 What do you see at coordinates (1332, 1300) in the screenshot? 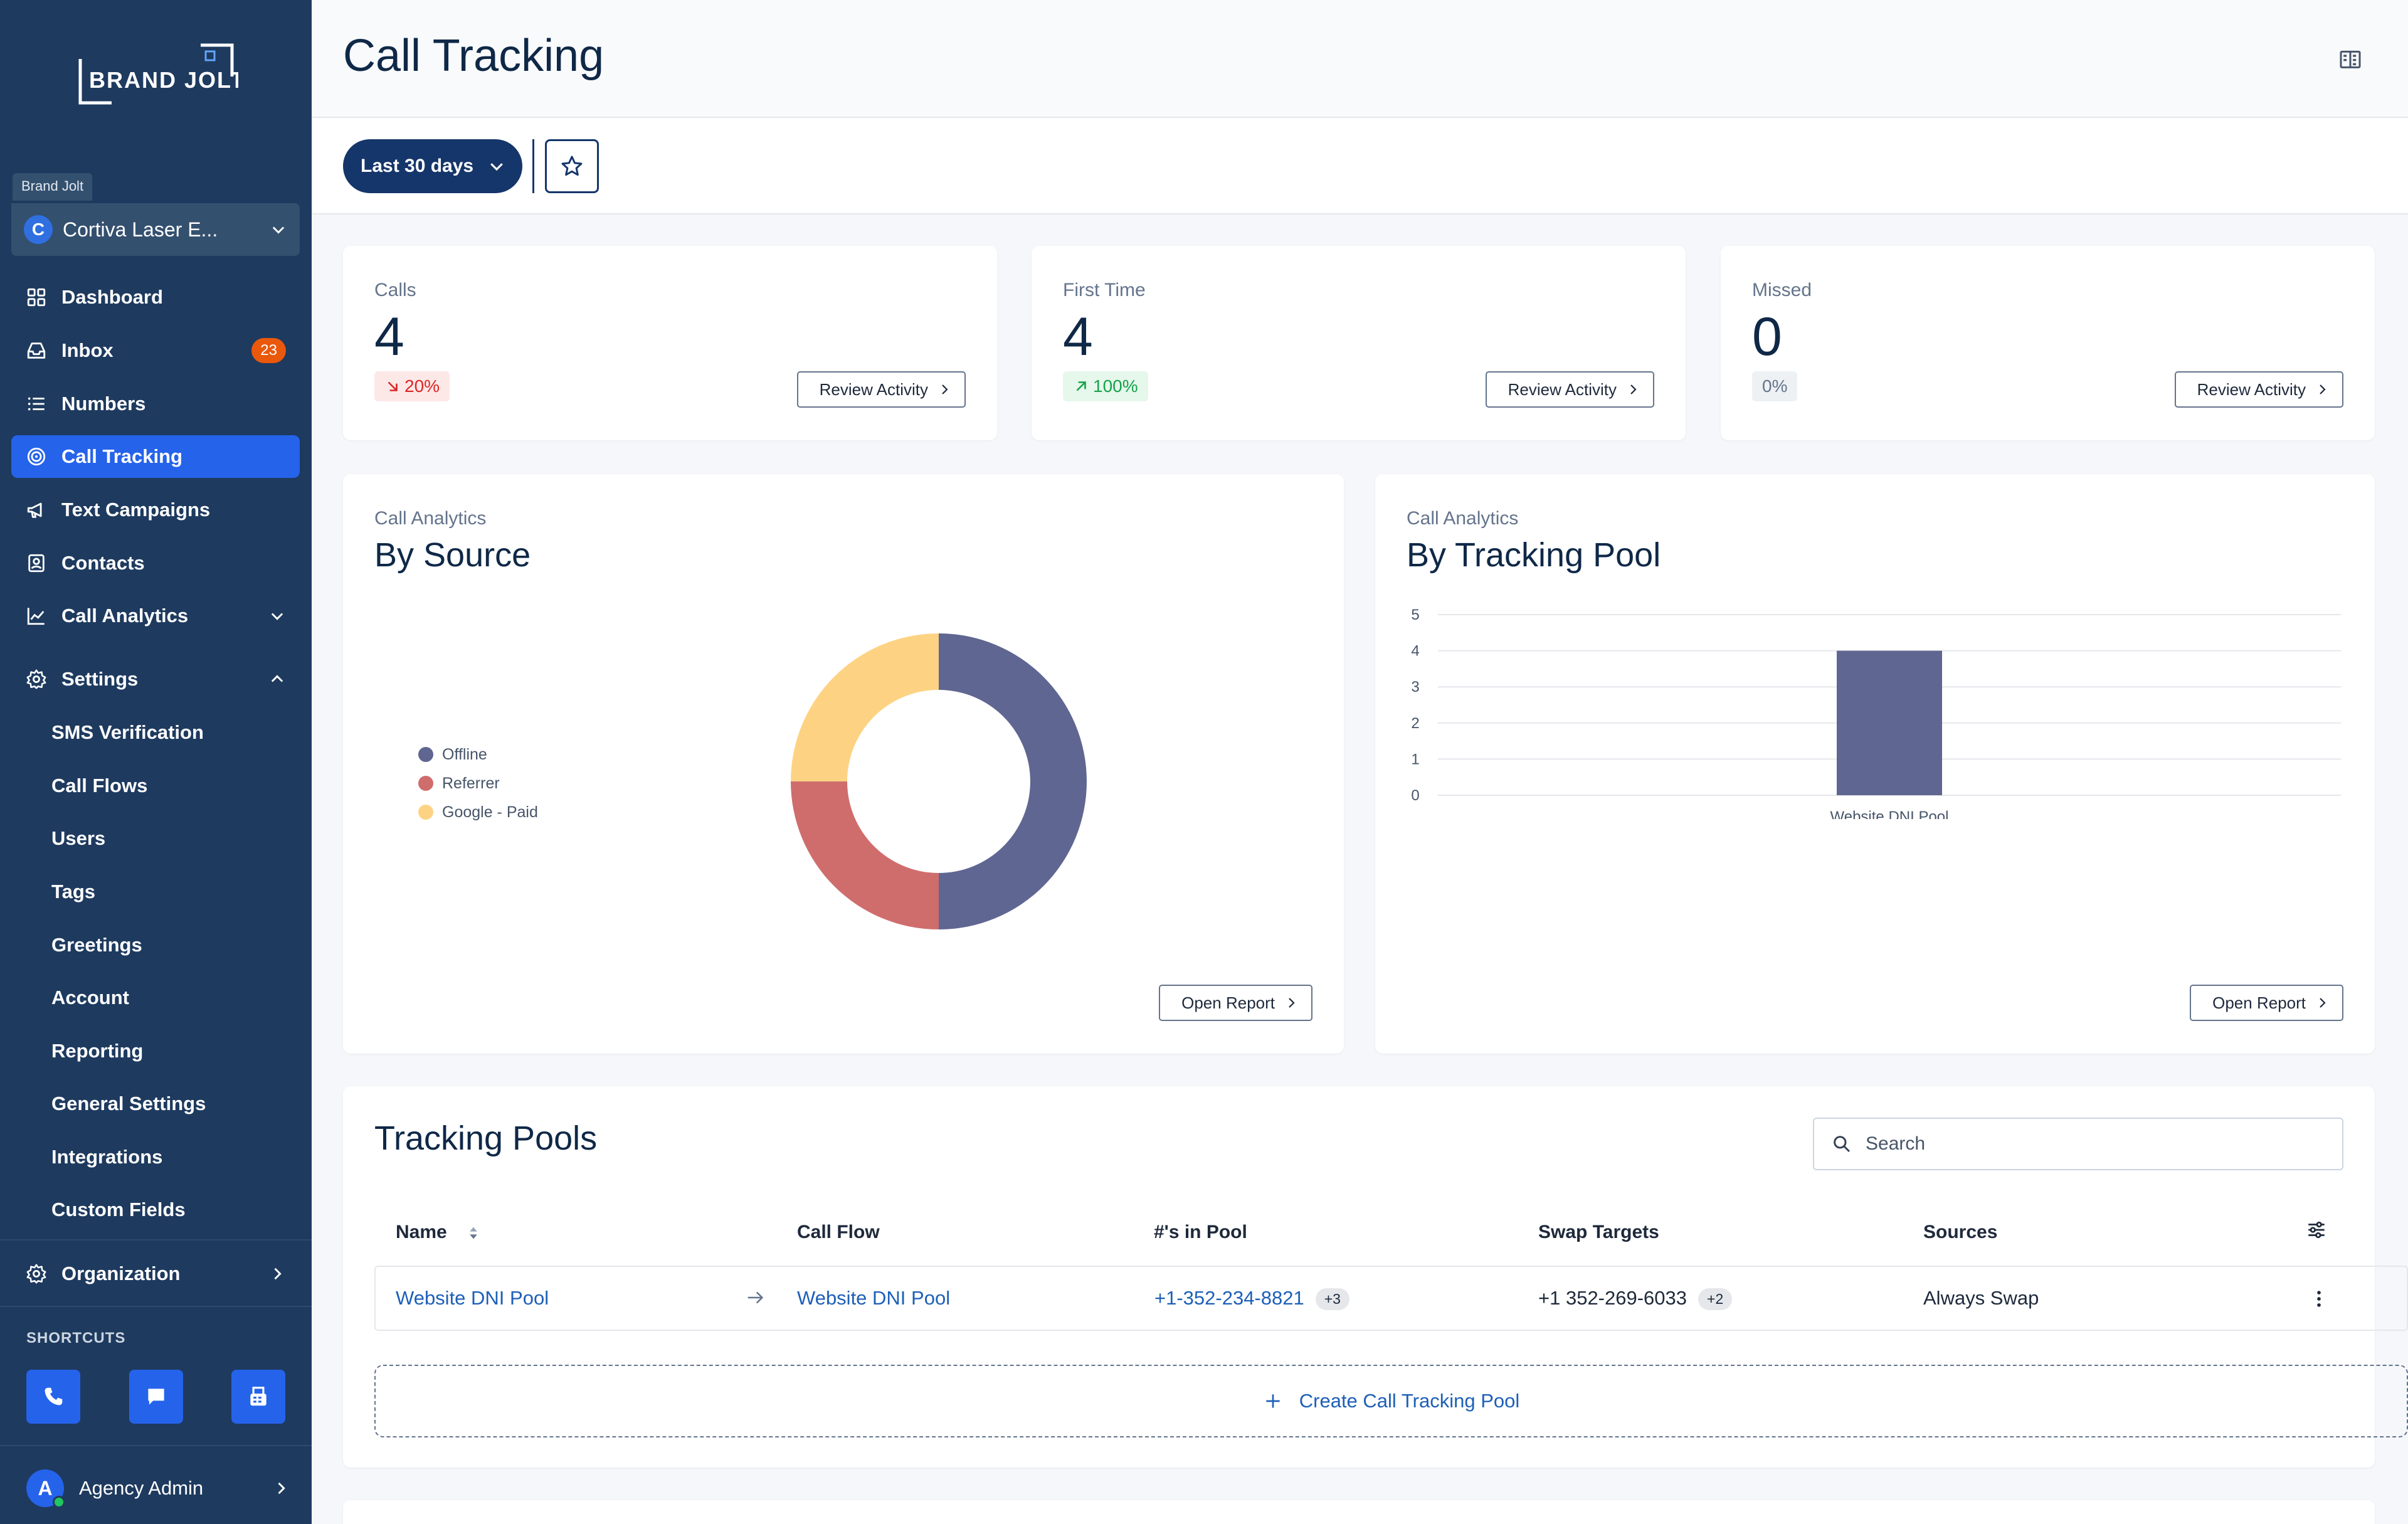
I see `more-numbers-chip: +3` at bounding box center [1332, 1300].